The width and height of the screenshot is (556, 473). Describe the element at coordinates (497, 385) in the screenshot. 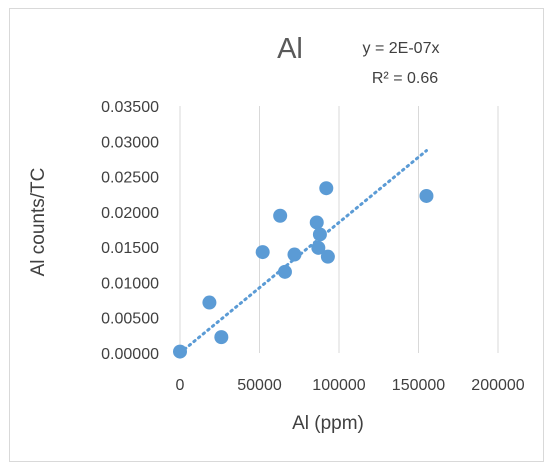

I see `x-tick-label: 200000` at that location.